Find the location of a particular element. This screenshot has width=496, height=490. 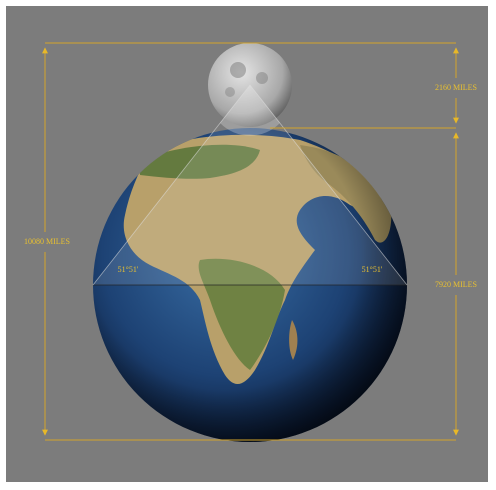

total-height-label: 10080 MILES is located at coordinates (47, 241).